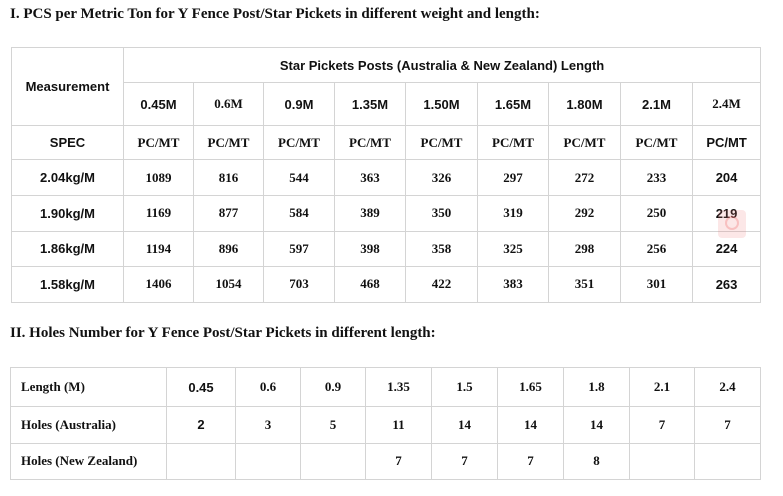 This screenshot has height=496, width=783. I want to click on table-row: Holes (Australia) 2 3 5 11 14 14 14 7 7, so click(385, 425).